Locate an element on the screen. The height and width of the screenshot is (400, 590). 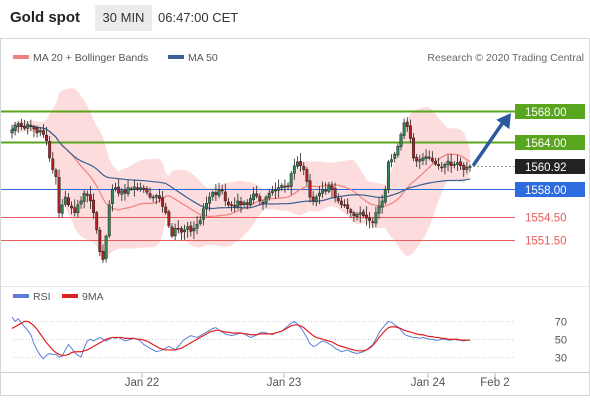
chart-title: Gold spot is located at coordinates (45, 17).